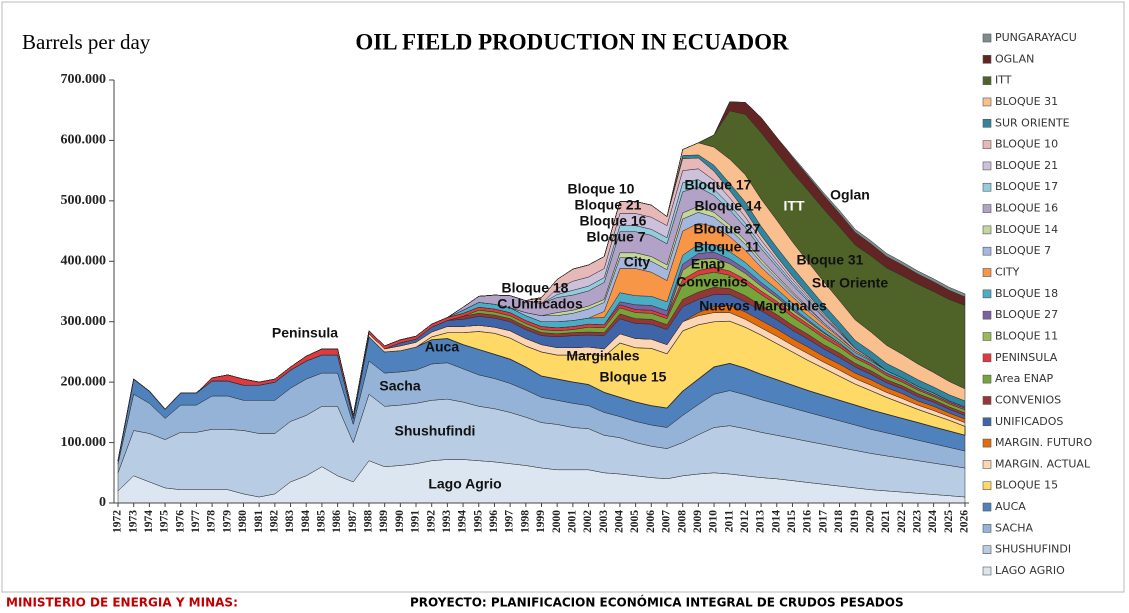  Describe the element at coordinates (149, 521) in the screenshot. I see `x-tick-label: 1974` at that location.